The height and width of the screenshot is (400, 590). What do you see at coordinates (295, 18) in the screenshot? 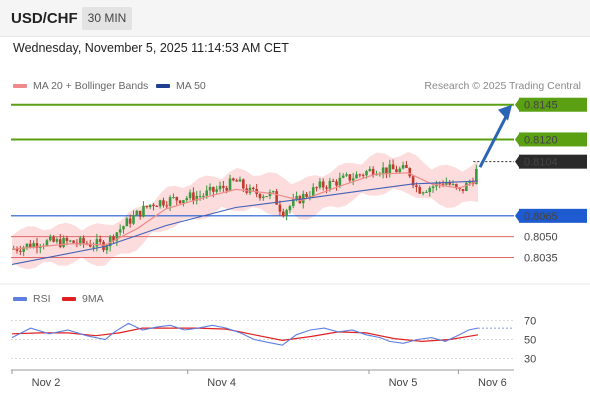
I see `header-bar: USD/CHF 30 MIN` at bounding box center [295, 18].